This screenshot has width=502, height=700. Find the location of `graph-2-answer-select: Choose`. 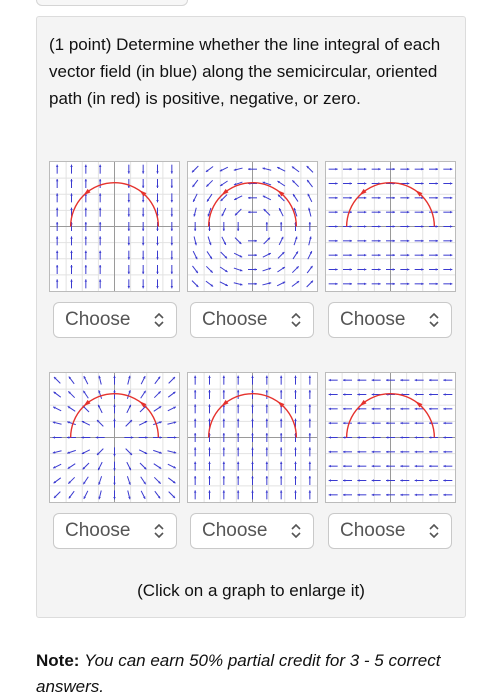

graph-2-answer-select: Choose is located at coordinates (252, 320).